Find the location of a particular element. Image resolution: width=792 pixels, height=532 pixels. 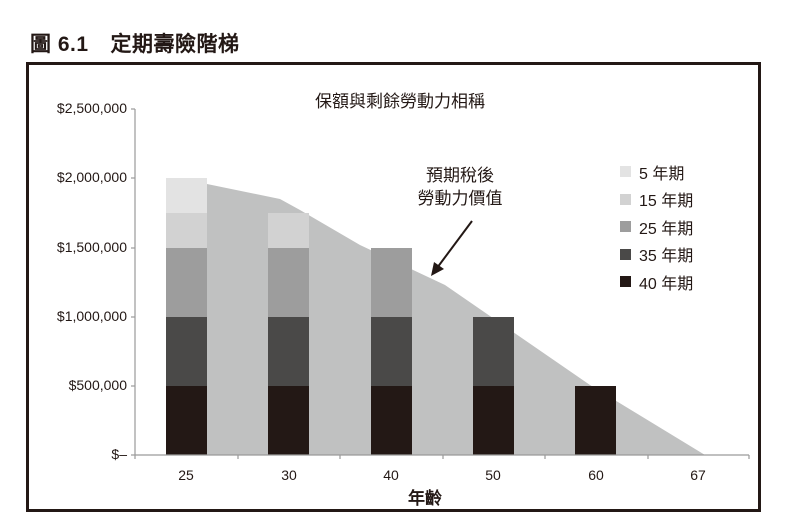

legend-label: 15 年期 is located at coordinates (666, 202).